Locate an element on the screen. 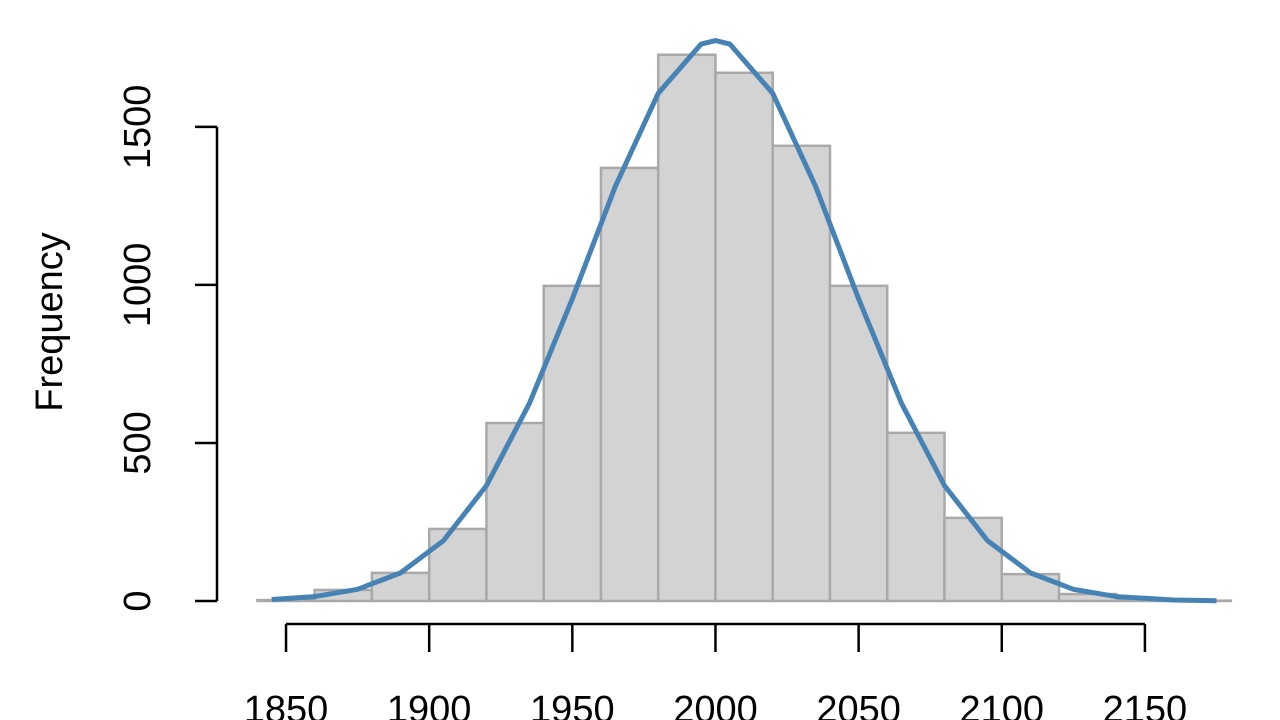 The width and height of the screenshot is (1280, 720). x-tick-label: 1900 is located at coordinates (429, 704).